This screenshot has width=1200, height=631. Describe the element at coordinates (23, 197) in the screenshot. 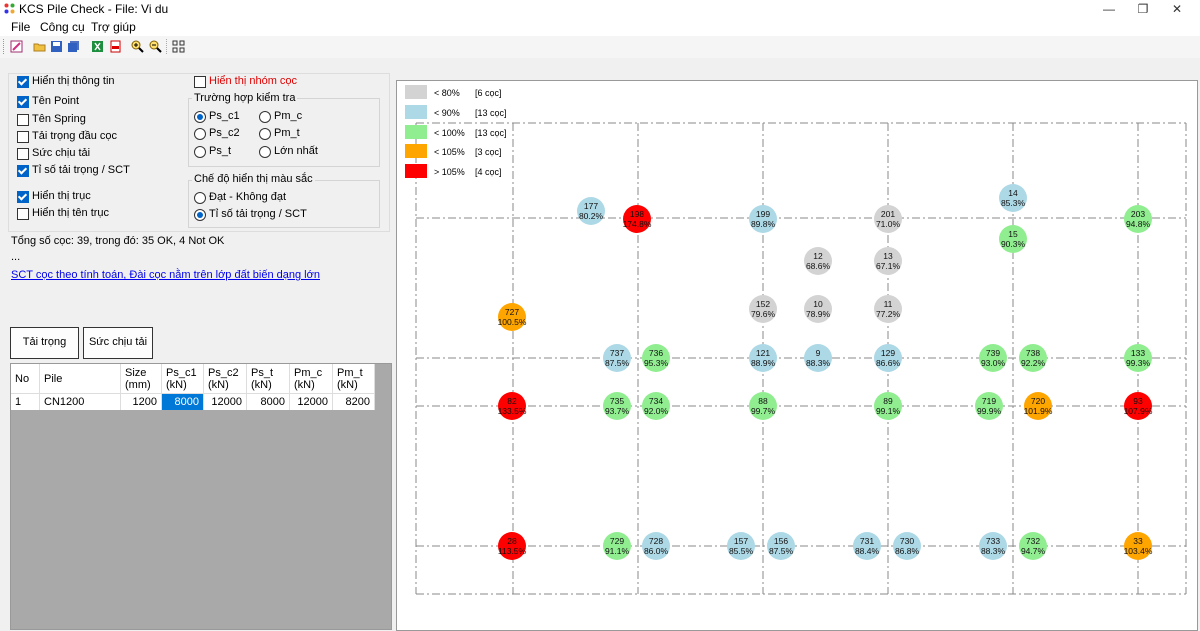

I see `show-axes-checkbox` at that location.